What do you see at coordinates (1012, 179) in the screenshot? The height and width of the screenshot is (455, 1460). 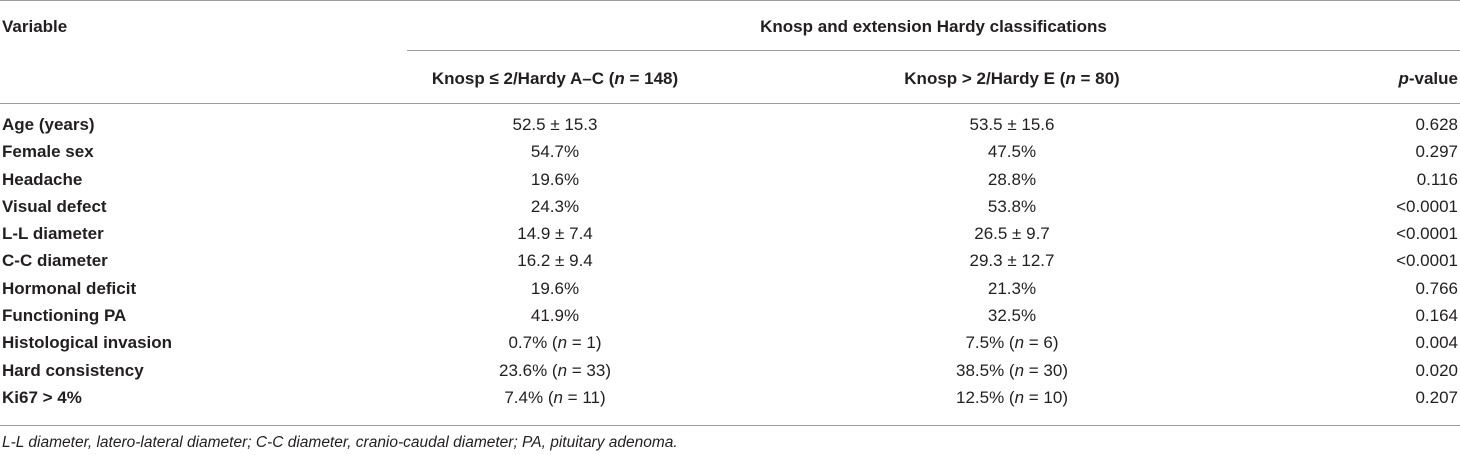 I see `row-value-knosp-high: 28.8%` at bounding box center [1012, 179].